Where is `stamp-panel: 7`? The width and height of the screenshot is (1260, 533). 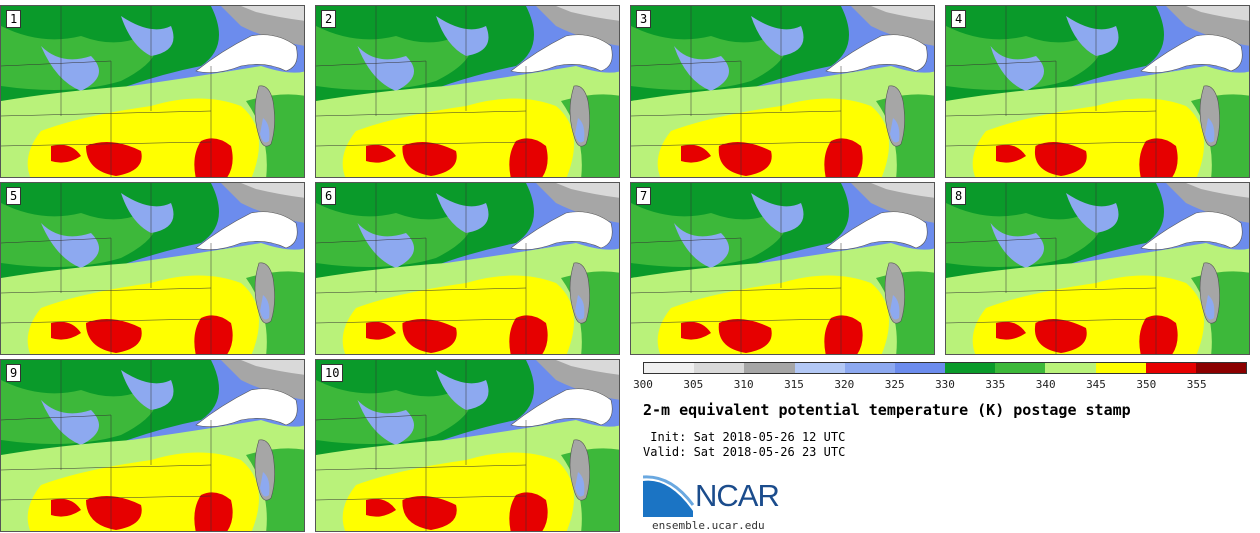 stamp-panel: 7 is located at coordinates (782, 268).